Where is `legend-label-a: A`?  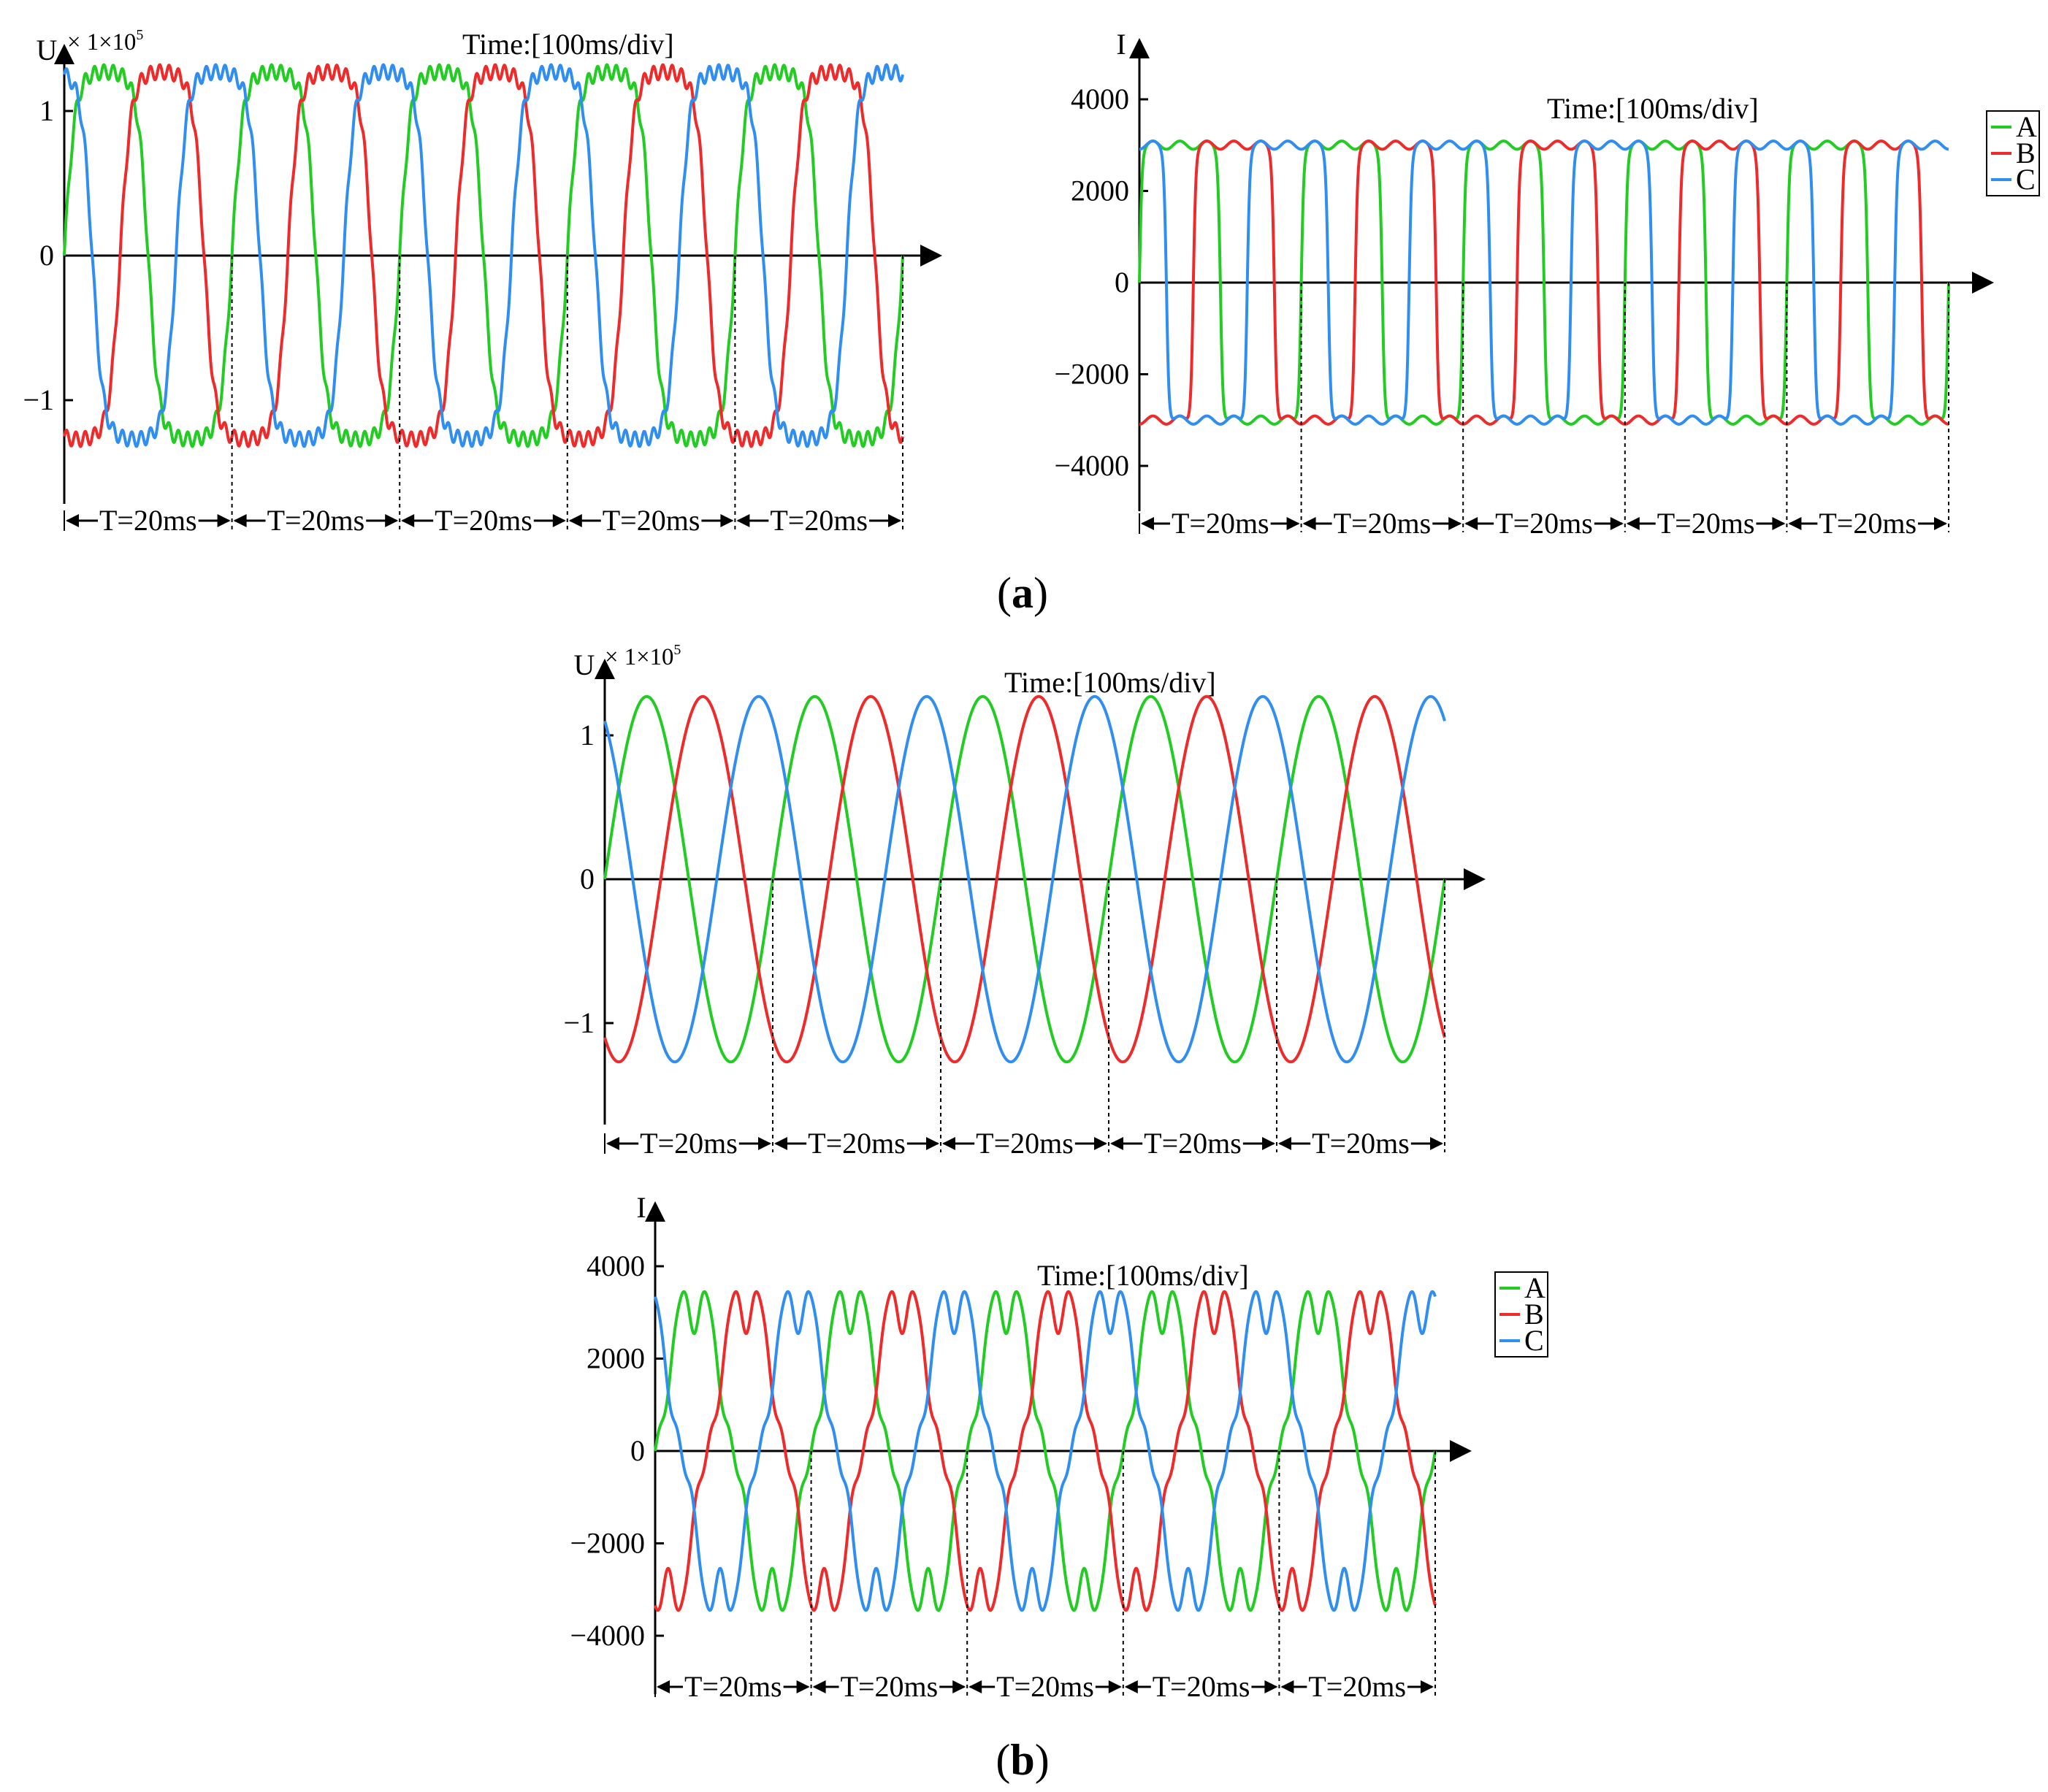
legend-label-a: A is located at coordinates (1534, 1287).